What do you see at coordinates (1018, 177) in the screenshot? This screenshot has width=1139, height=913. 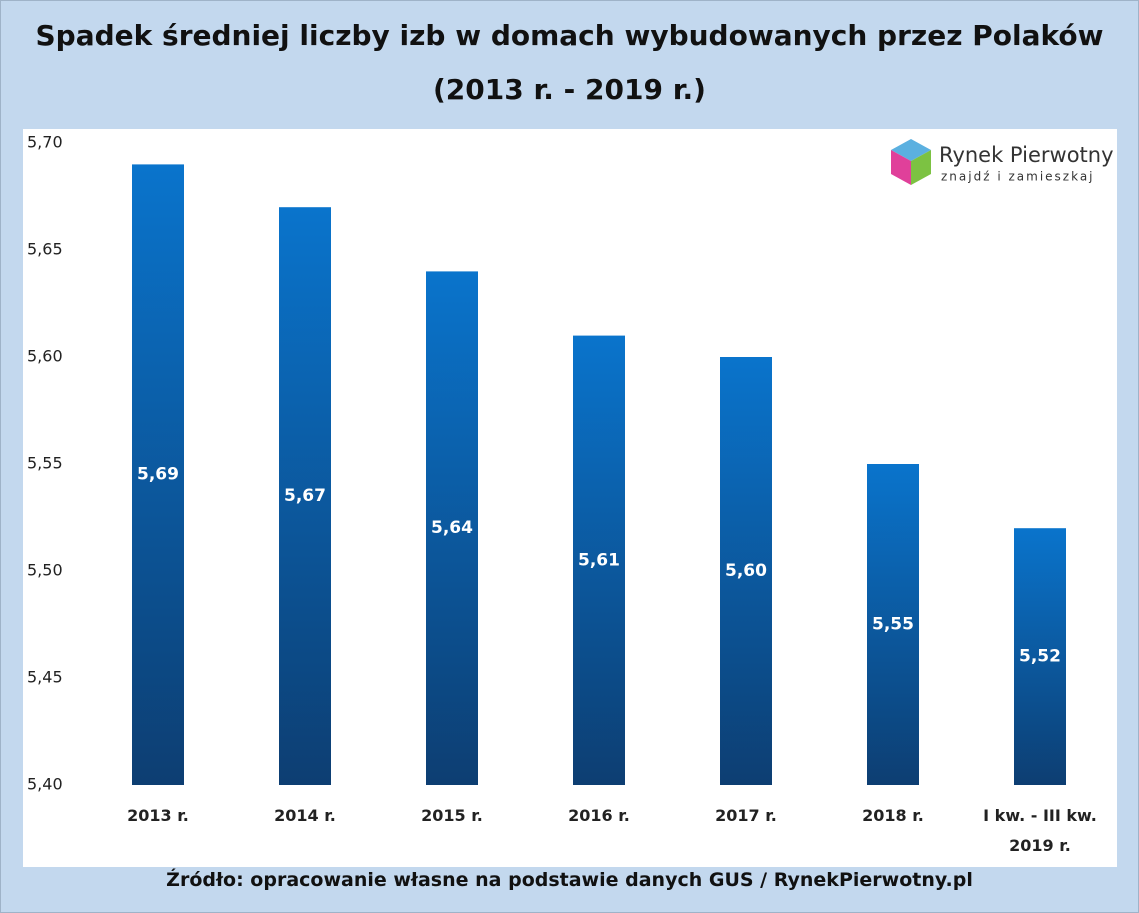 I see `logo-tagline: znajdź i zamieszkaj` at bounding box center [1018, 177].